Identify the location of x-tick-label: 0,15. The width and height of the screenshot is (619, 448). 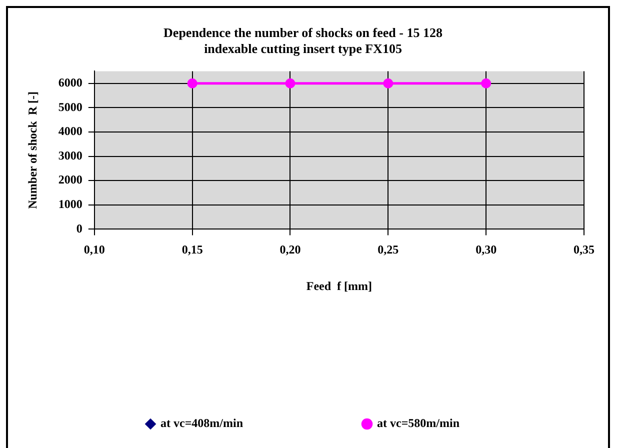
(192, 249).